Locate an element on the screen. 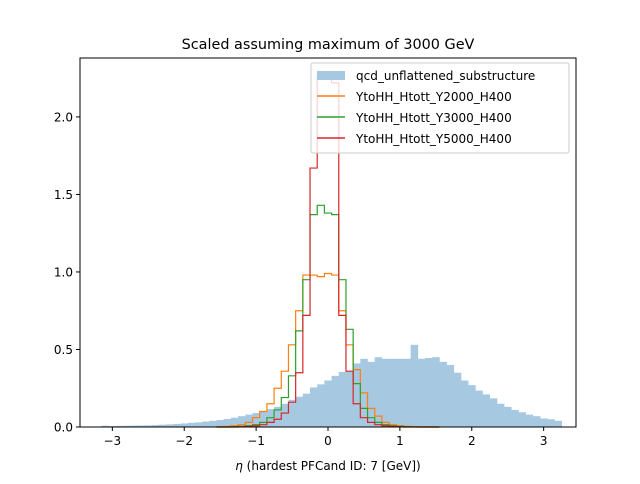 This screenshot has width=640, height=484. x-axis-label: η (hardest PFCand ID: 7 [GeV]) is located at coordinates (328, 466).